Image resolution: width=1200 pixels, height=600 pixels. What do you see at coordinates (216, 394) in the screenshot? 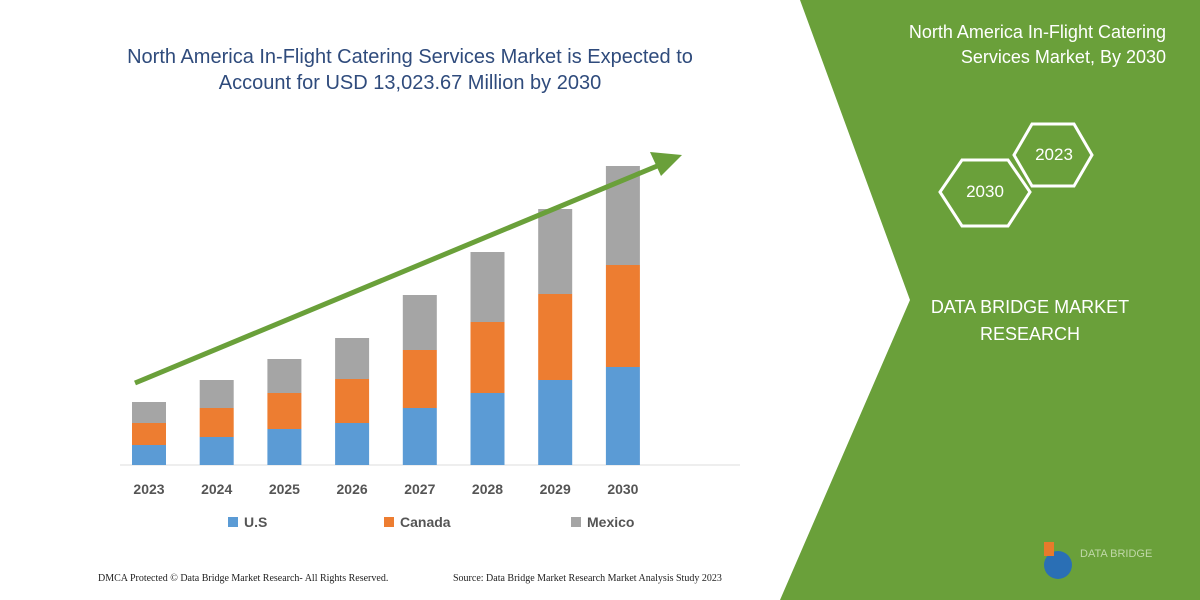
I see `bar-segment-mexico-2024` at bounding box center [216, 394].